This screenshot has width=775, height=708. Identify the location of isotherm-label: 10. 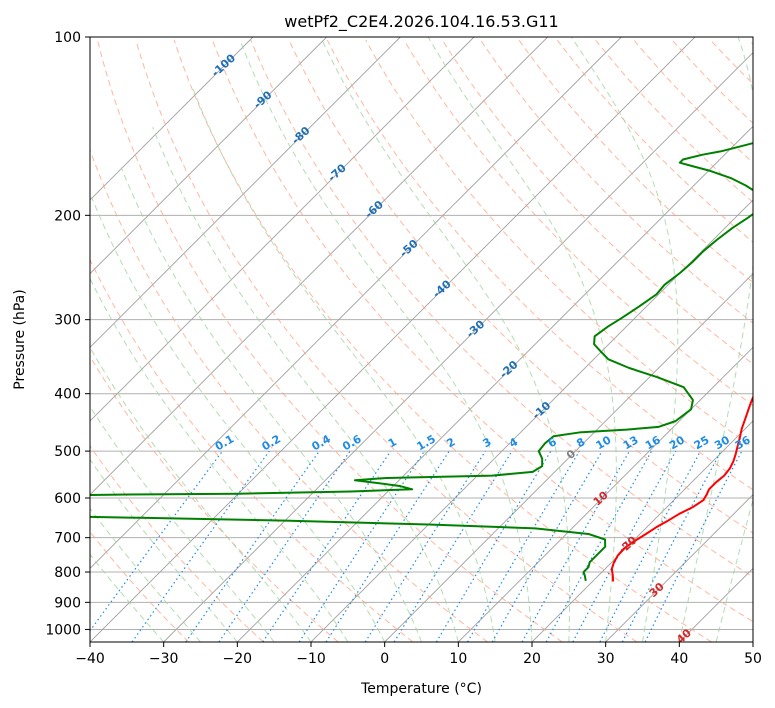
(601, 499).